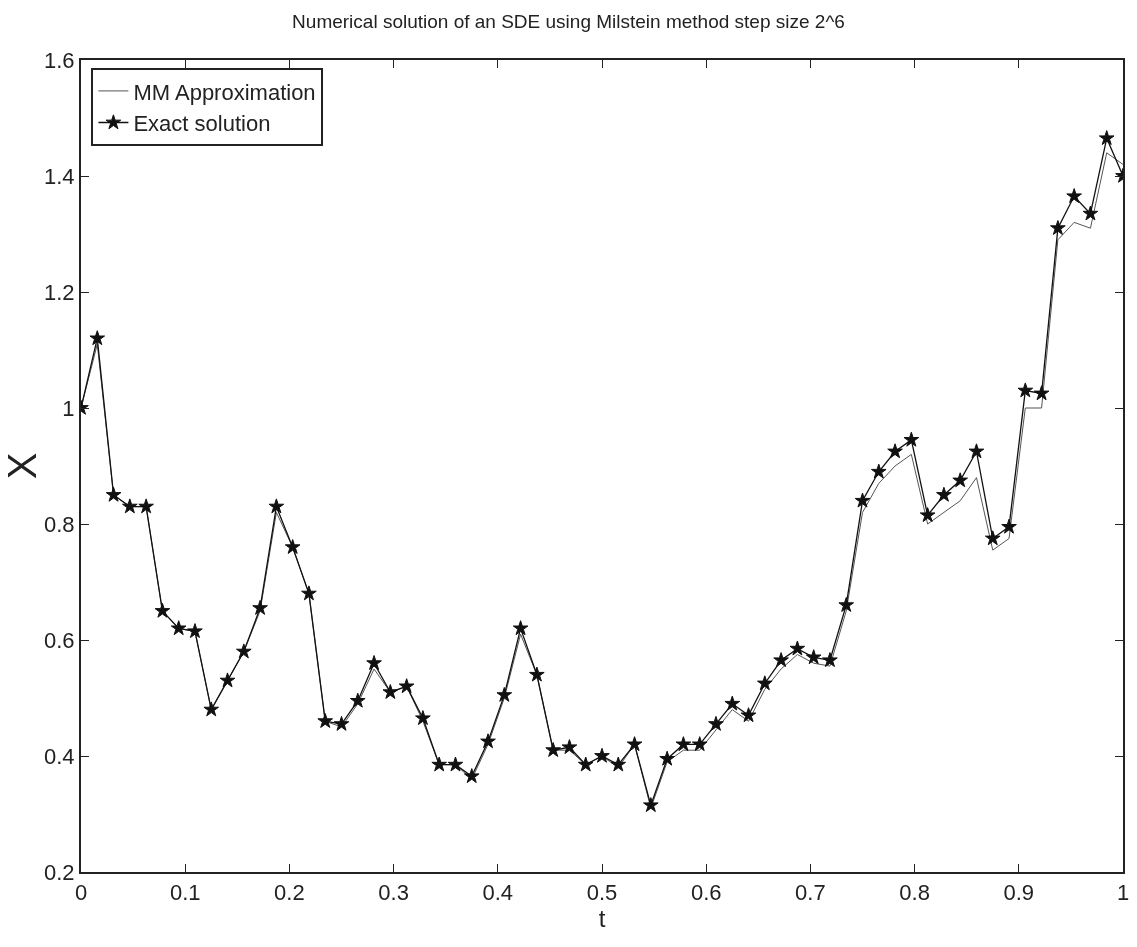 Image resolution: width=1137 pixels, height=947 pixels. I want to click on chart-title: Numerical solution of an SDE using Milstein method step size 2^6, so click(568, 21).